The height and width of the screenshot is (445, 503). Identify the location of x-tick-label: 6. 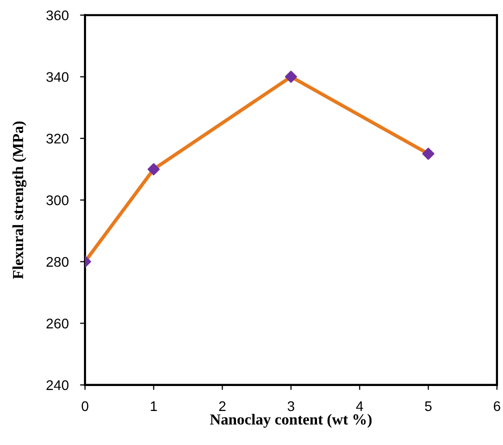
(497, 406).